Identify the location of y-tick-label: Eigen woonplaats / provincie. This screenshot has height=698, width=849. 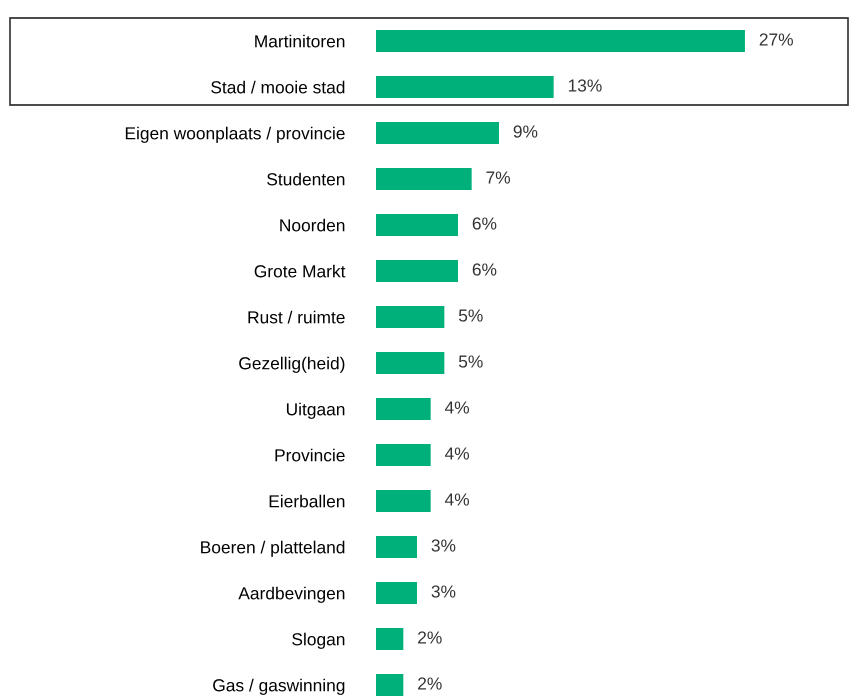
(235, 134).